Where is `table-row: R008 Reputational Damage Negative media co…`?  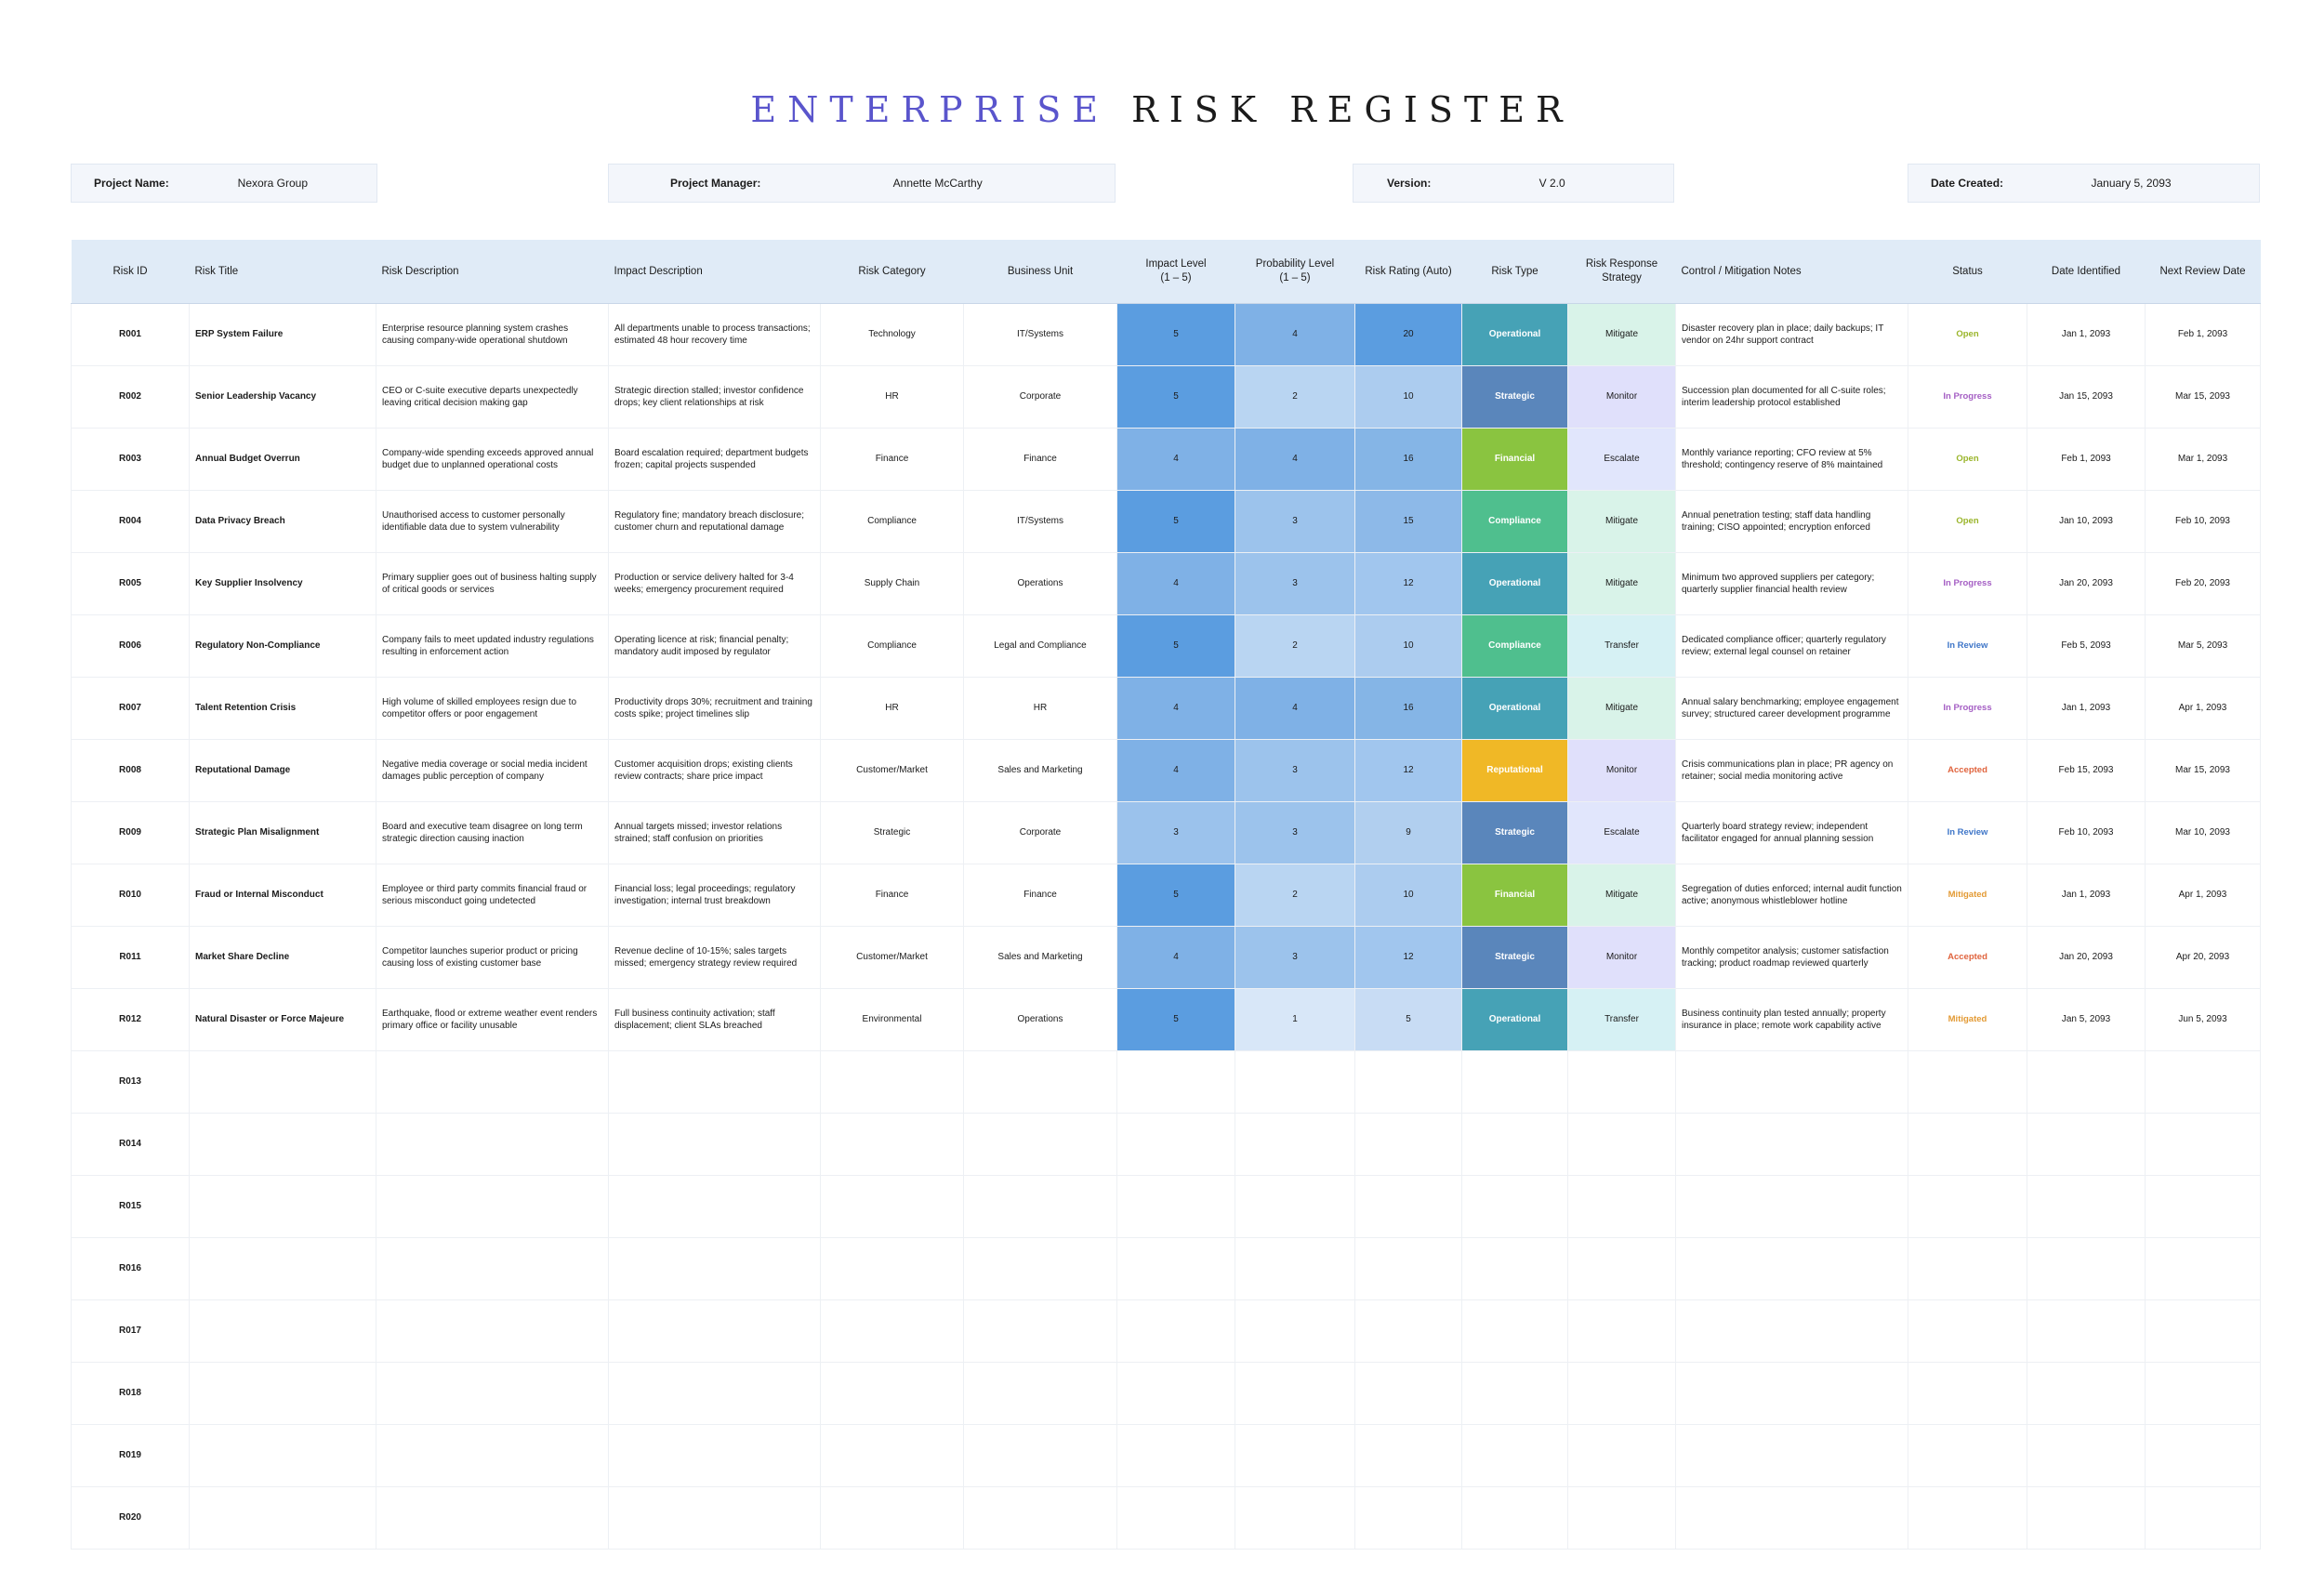 table-row: R008 Reputational Damage Negative media co… is located at coordinates (1166, 771).